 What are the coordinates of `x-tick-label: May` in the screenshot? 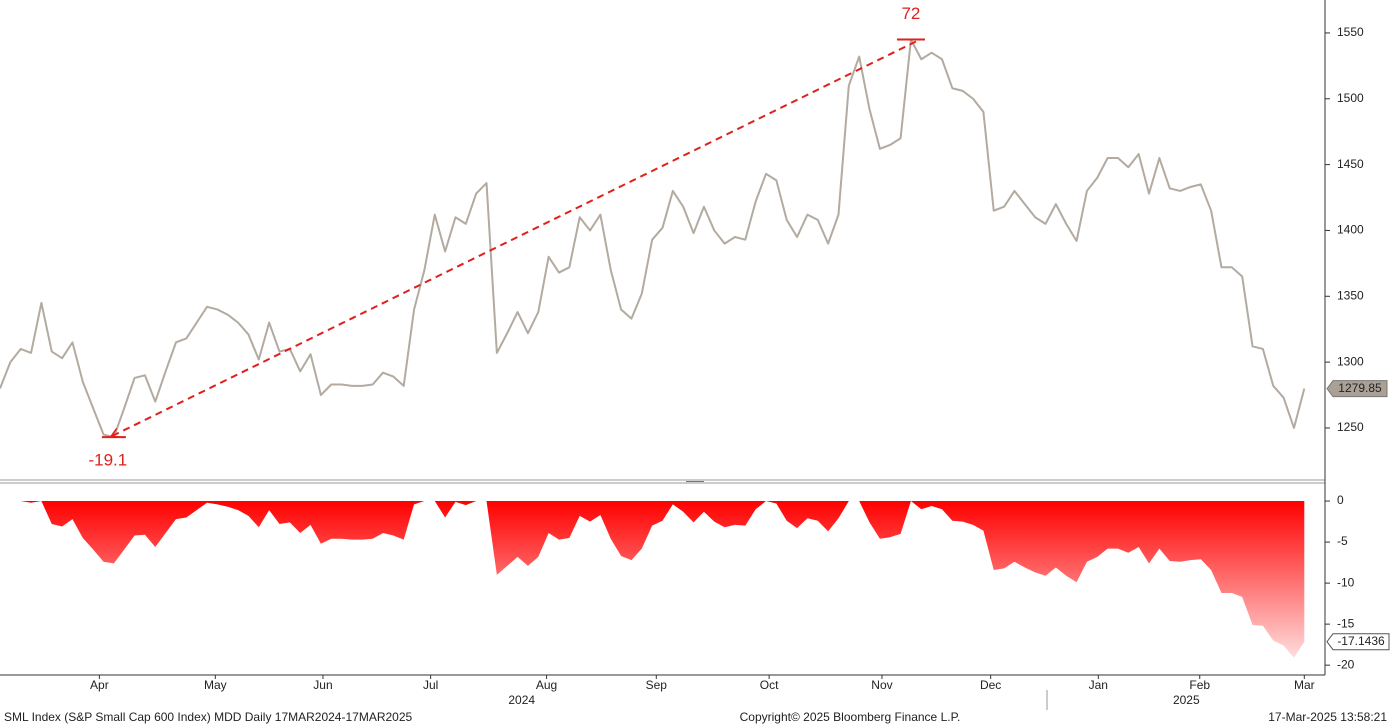 It's located at (215, 685).